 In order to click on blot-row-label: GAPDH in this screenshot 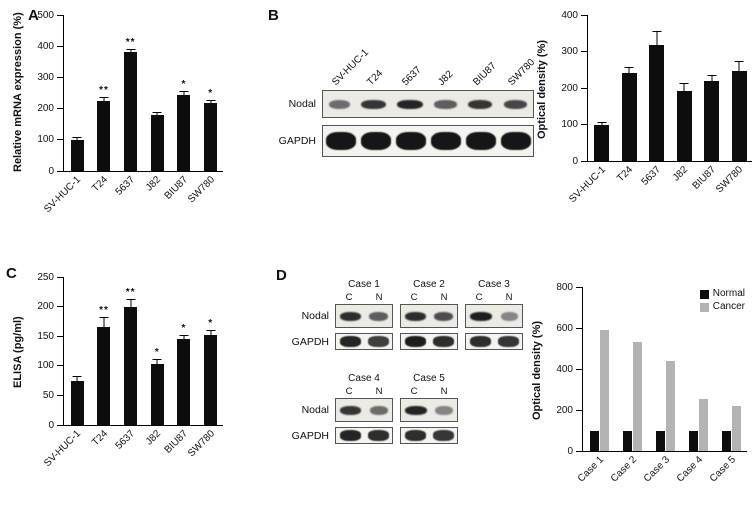, I will do `click(310, 435)`.